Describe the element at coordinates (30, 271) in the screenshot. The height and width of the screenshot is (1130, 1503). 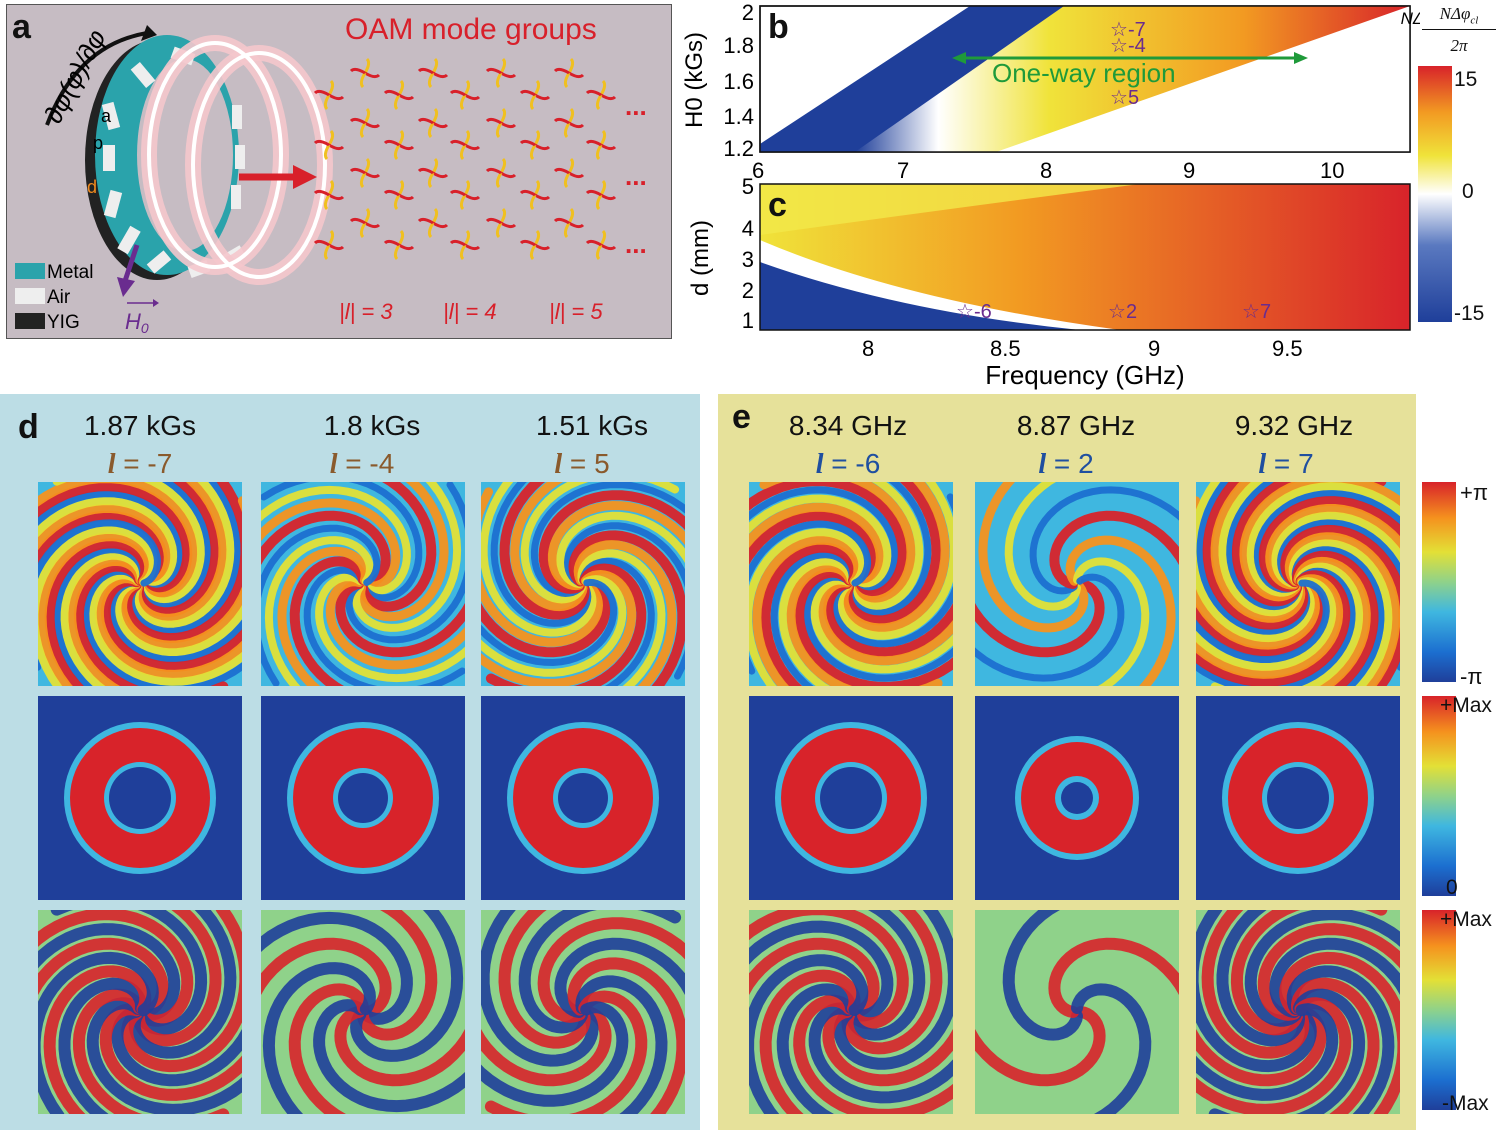
I see `legend-swatch-metal` at that location.